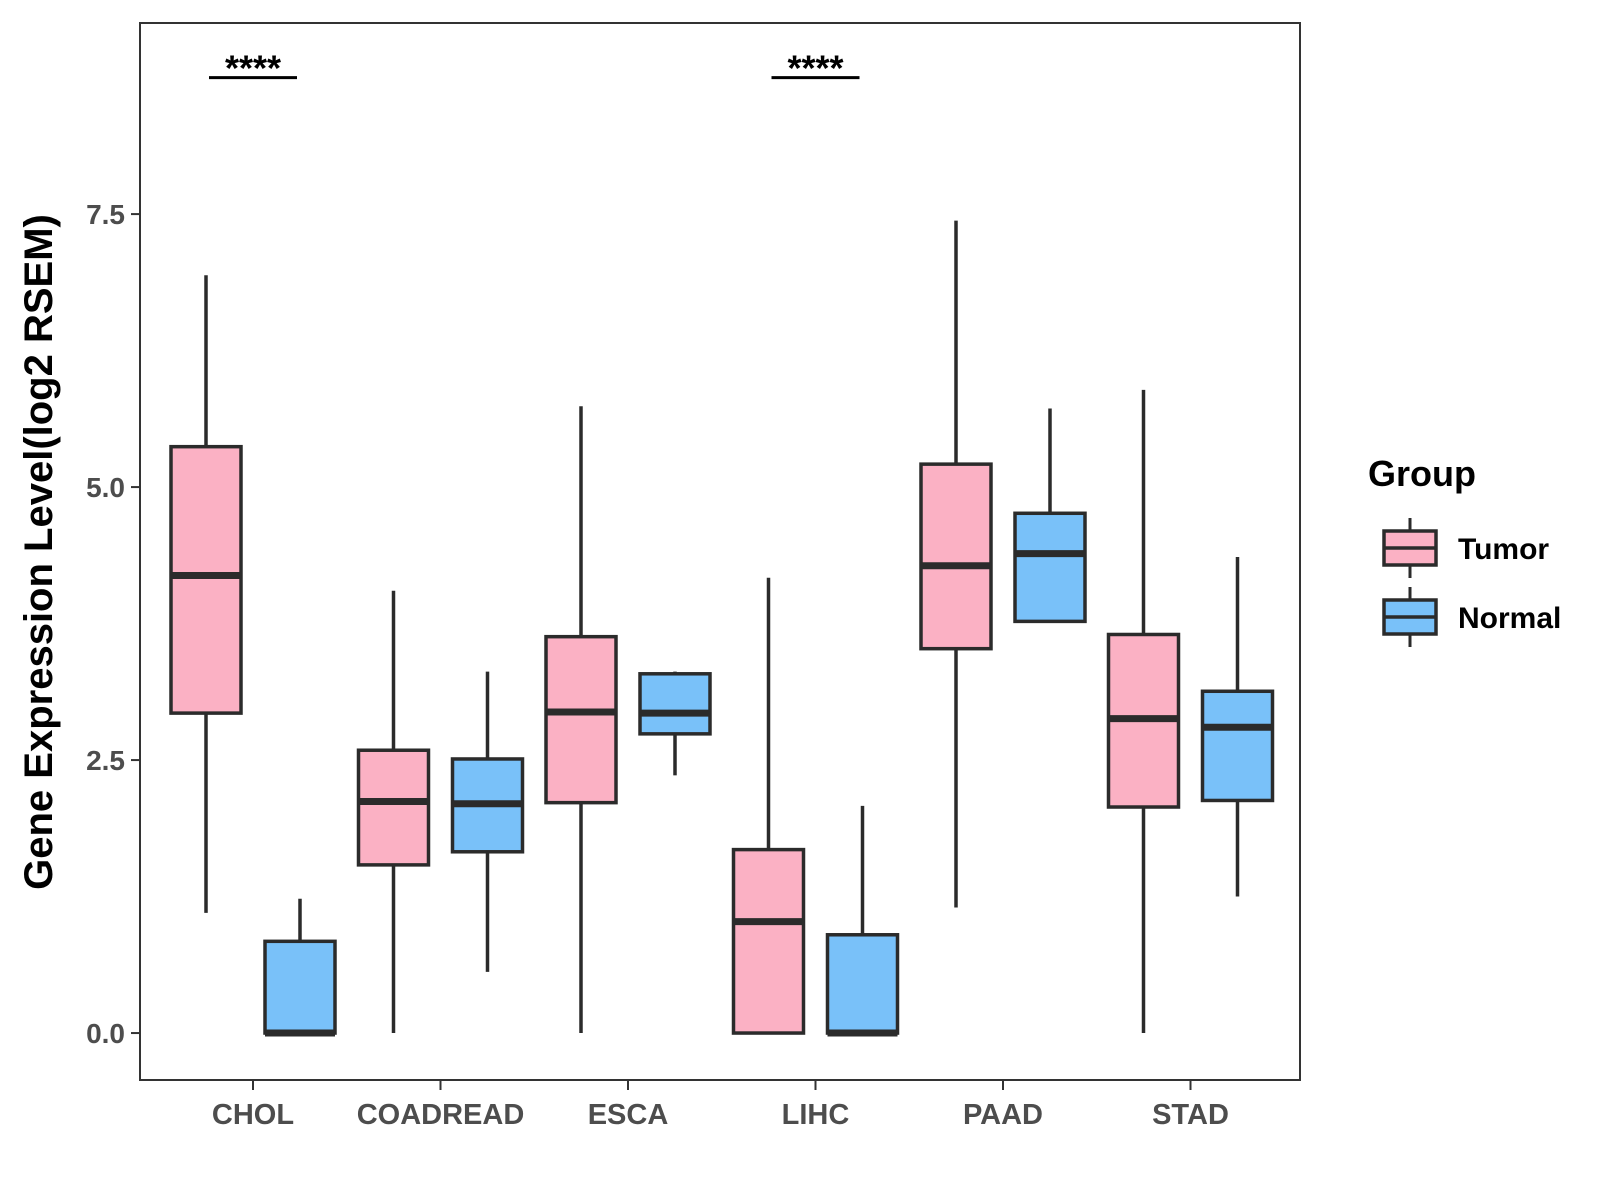 This screenshot has width=1600, height=1200. Describe the element at coordinates (1509, 618) in the screenshot. I see `legend-label: Normal` at that location.